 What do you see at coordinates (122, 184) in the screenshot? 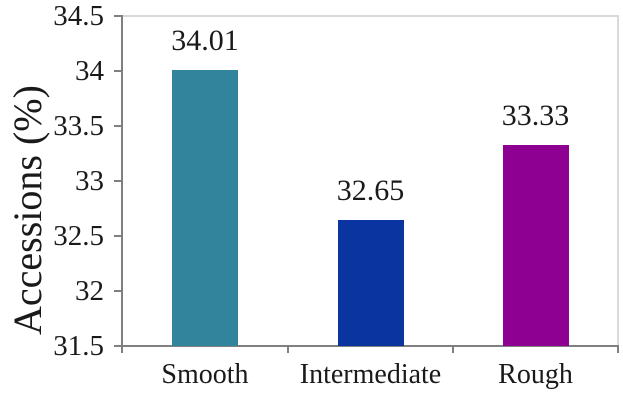
I see `y-axis-line` at bounding box center [122, 184].